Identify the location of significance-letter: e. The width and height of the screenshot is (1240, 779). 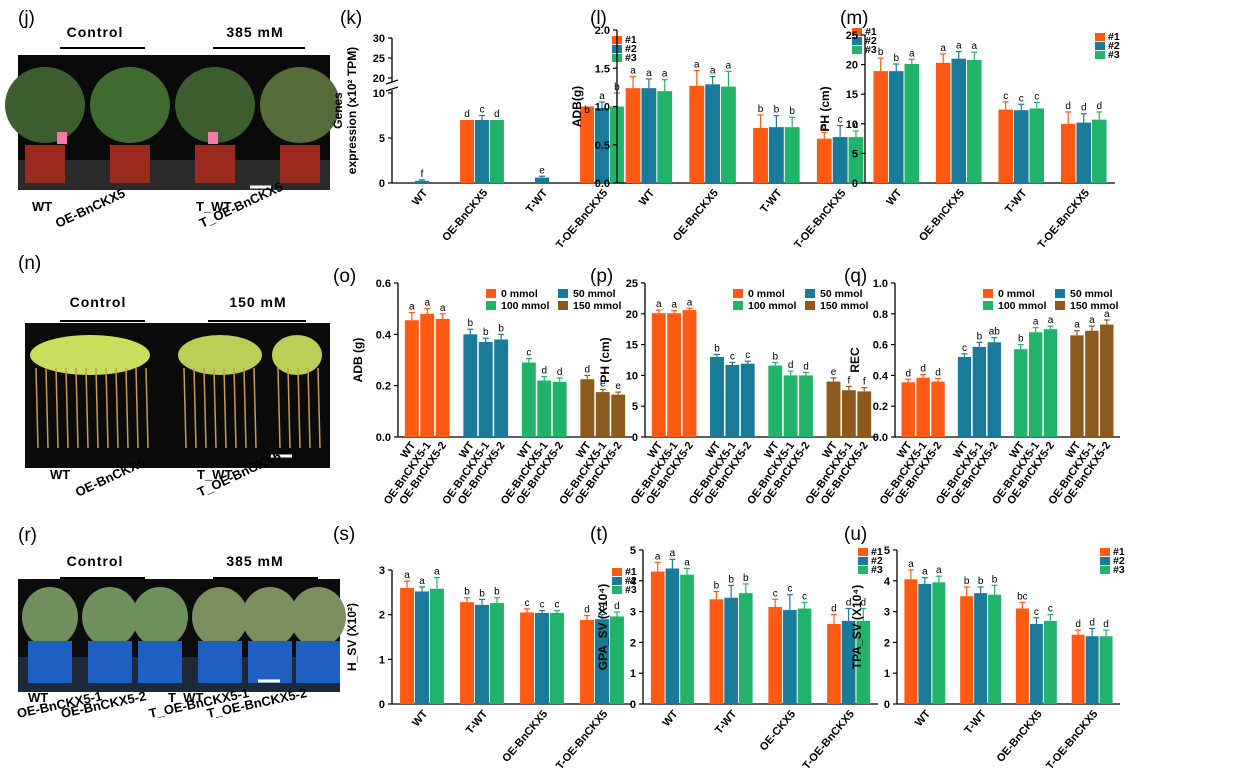
(603, 384).